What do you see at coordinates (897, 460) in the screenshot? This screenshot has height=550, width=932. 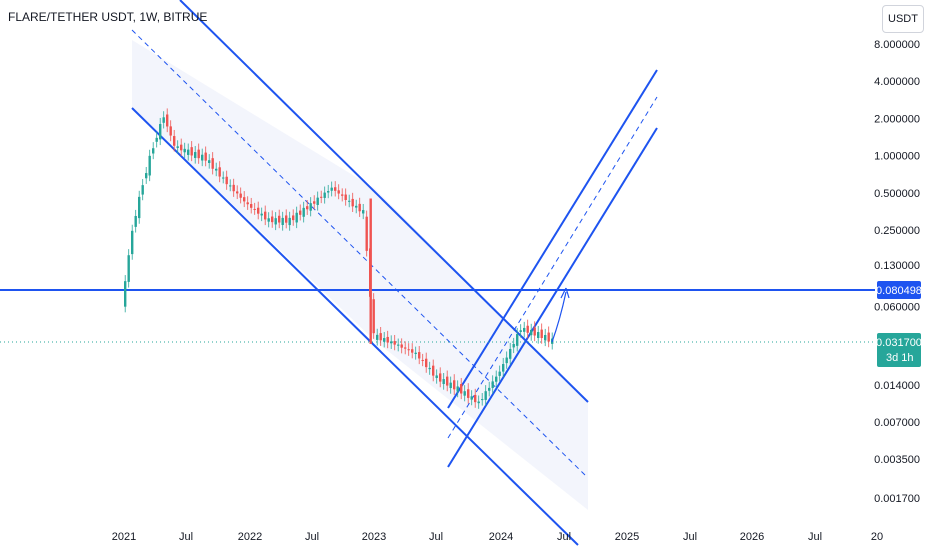 I see `y-tick-label: 0.003500` at bounding box center [897, 460].